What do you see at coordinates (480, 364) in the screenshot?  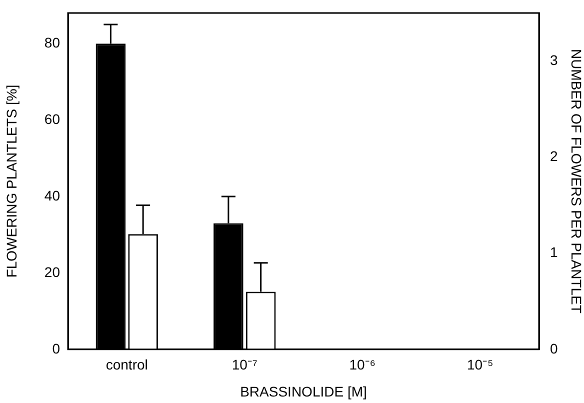 I see `x-tick-label: 10⁻⁵` at bounding box center [480, 364].